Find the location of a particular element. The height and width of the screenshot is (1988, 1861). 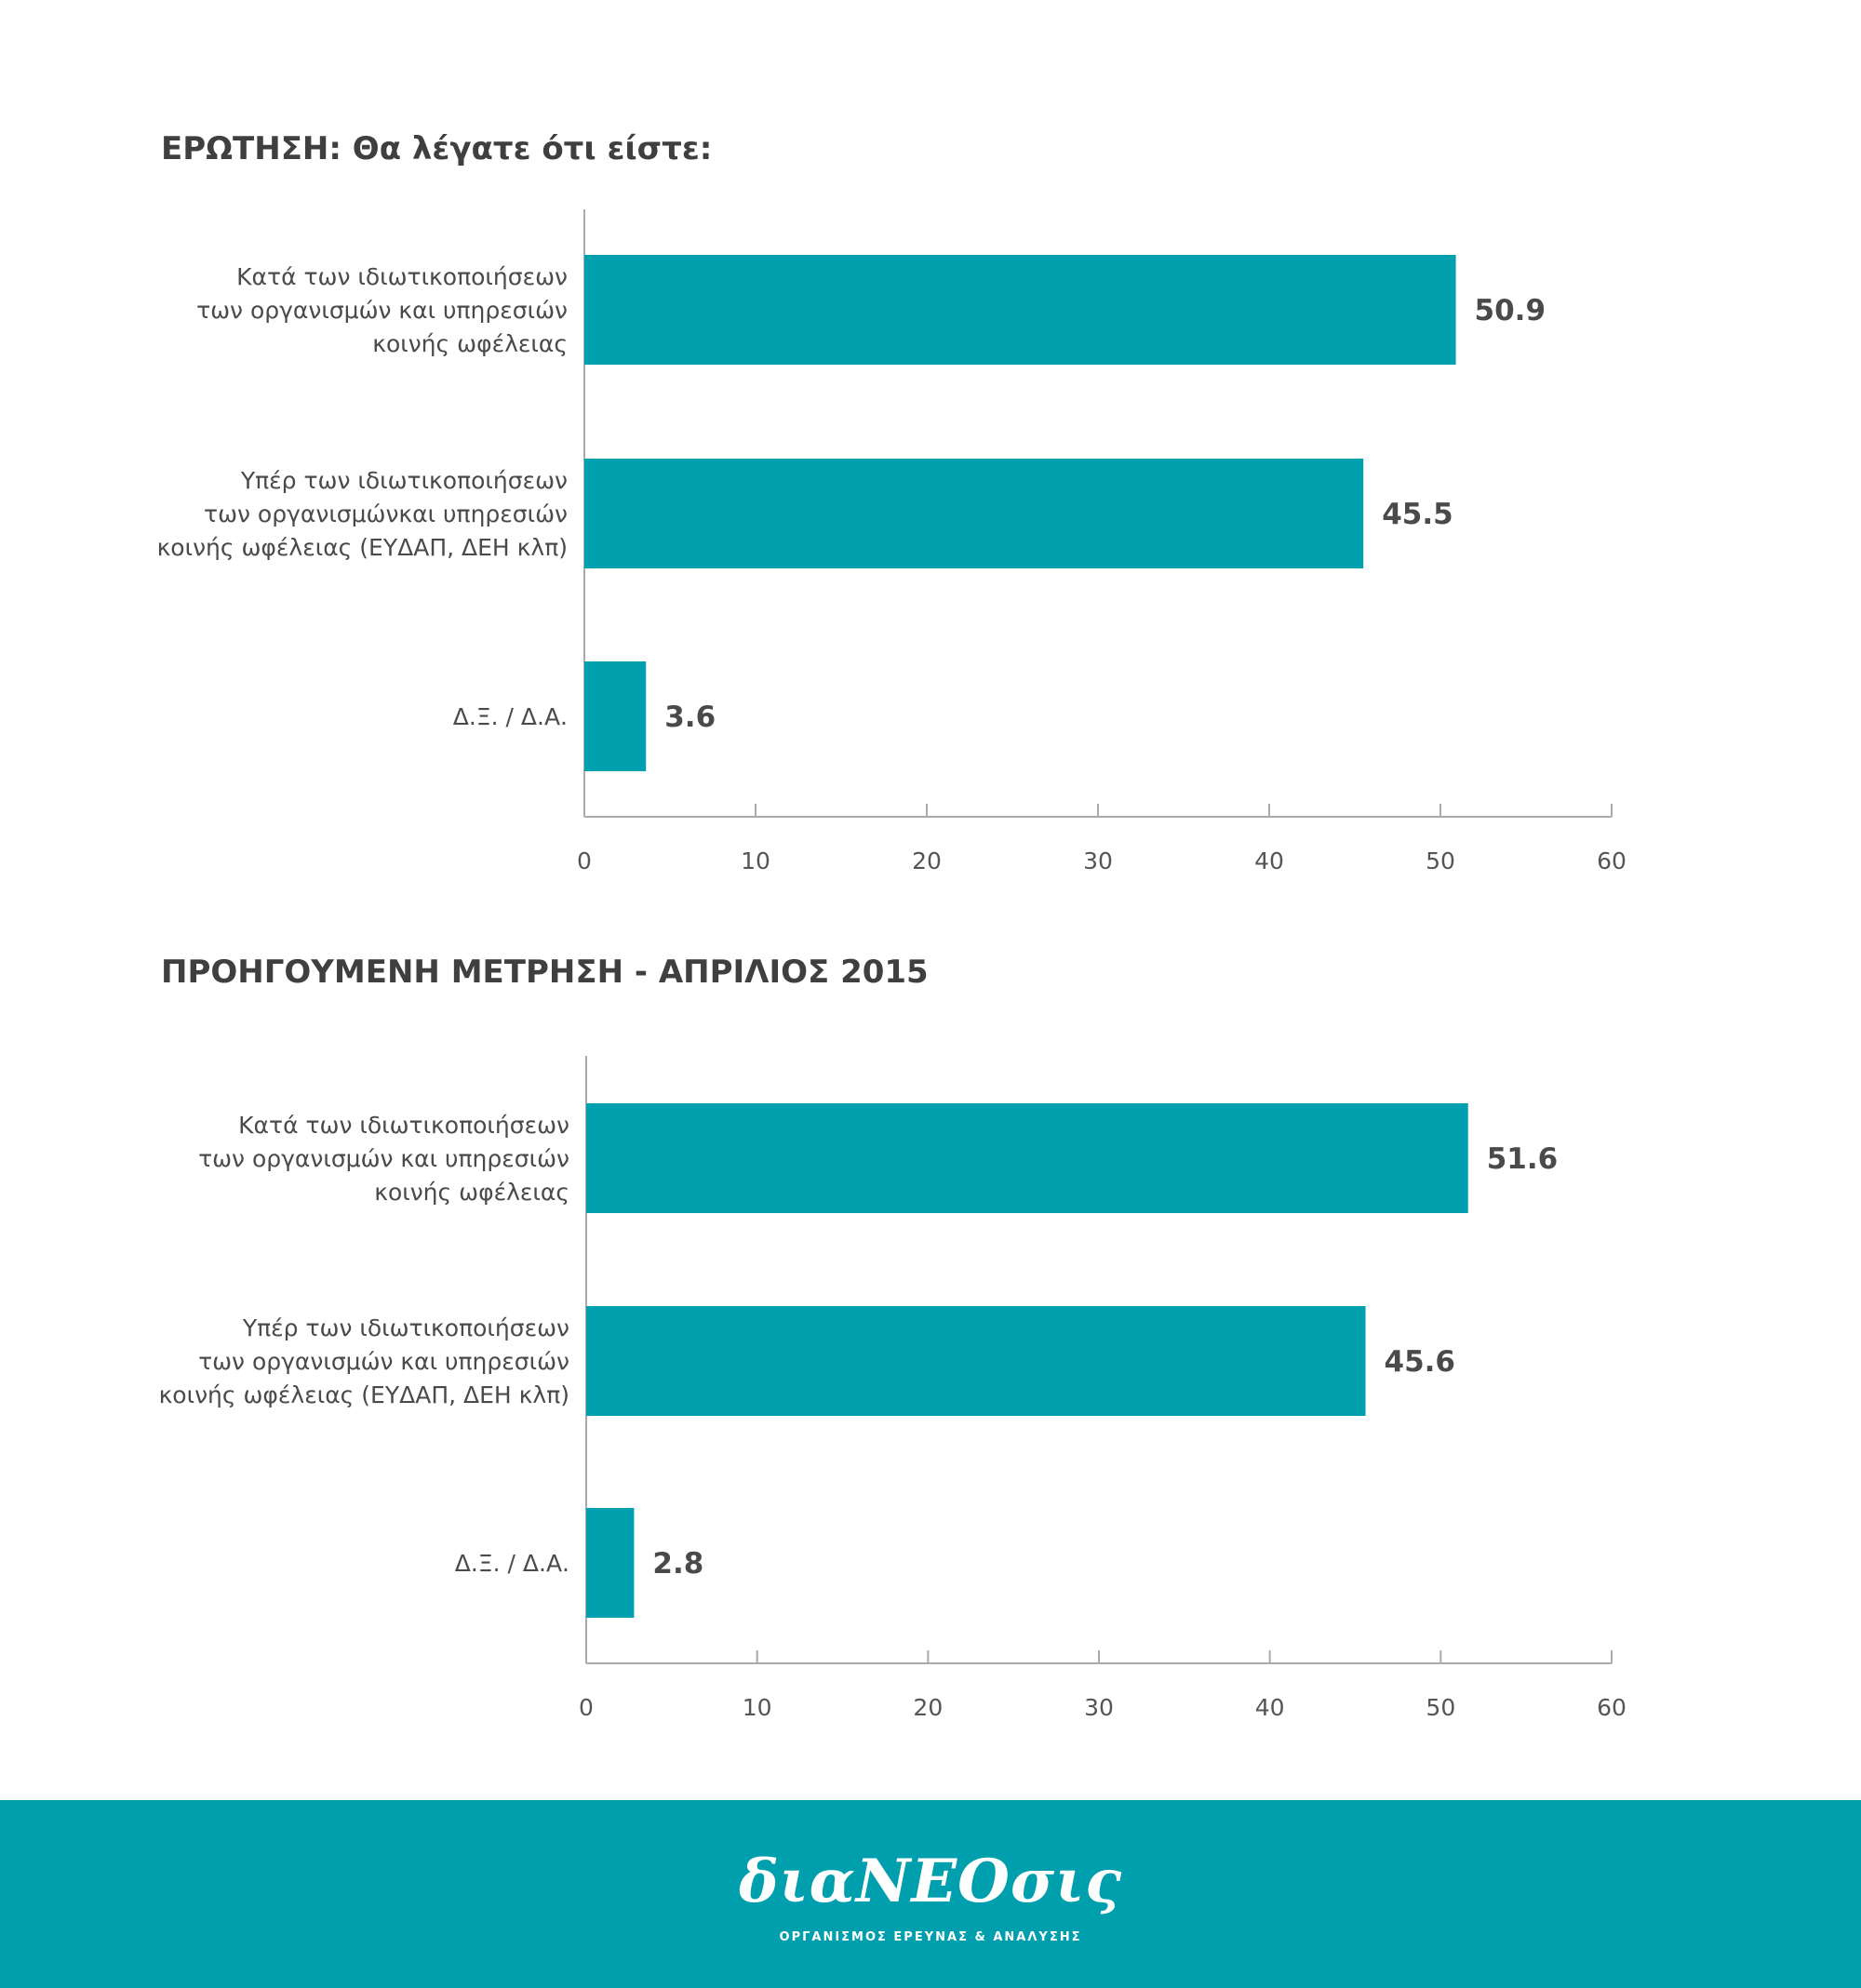

value-label: 51.6 is located at coordinates (1523, 1159).